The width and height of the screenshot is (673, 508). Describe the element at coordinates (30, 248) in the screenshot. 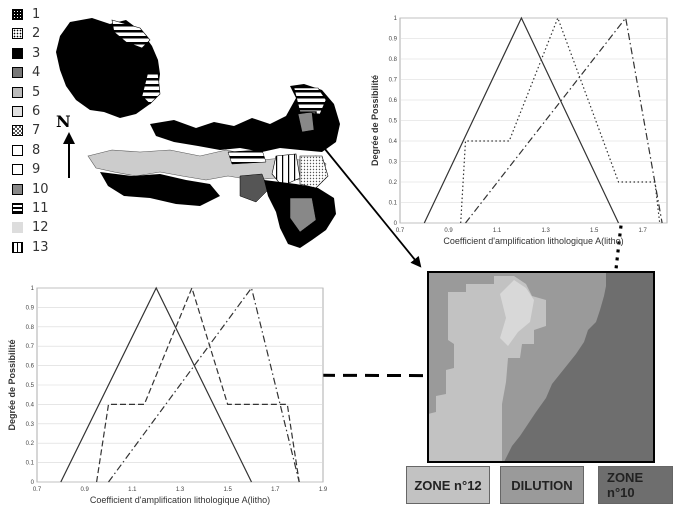

I see `legend-item: 13` at that location.